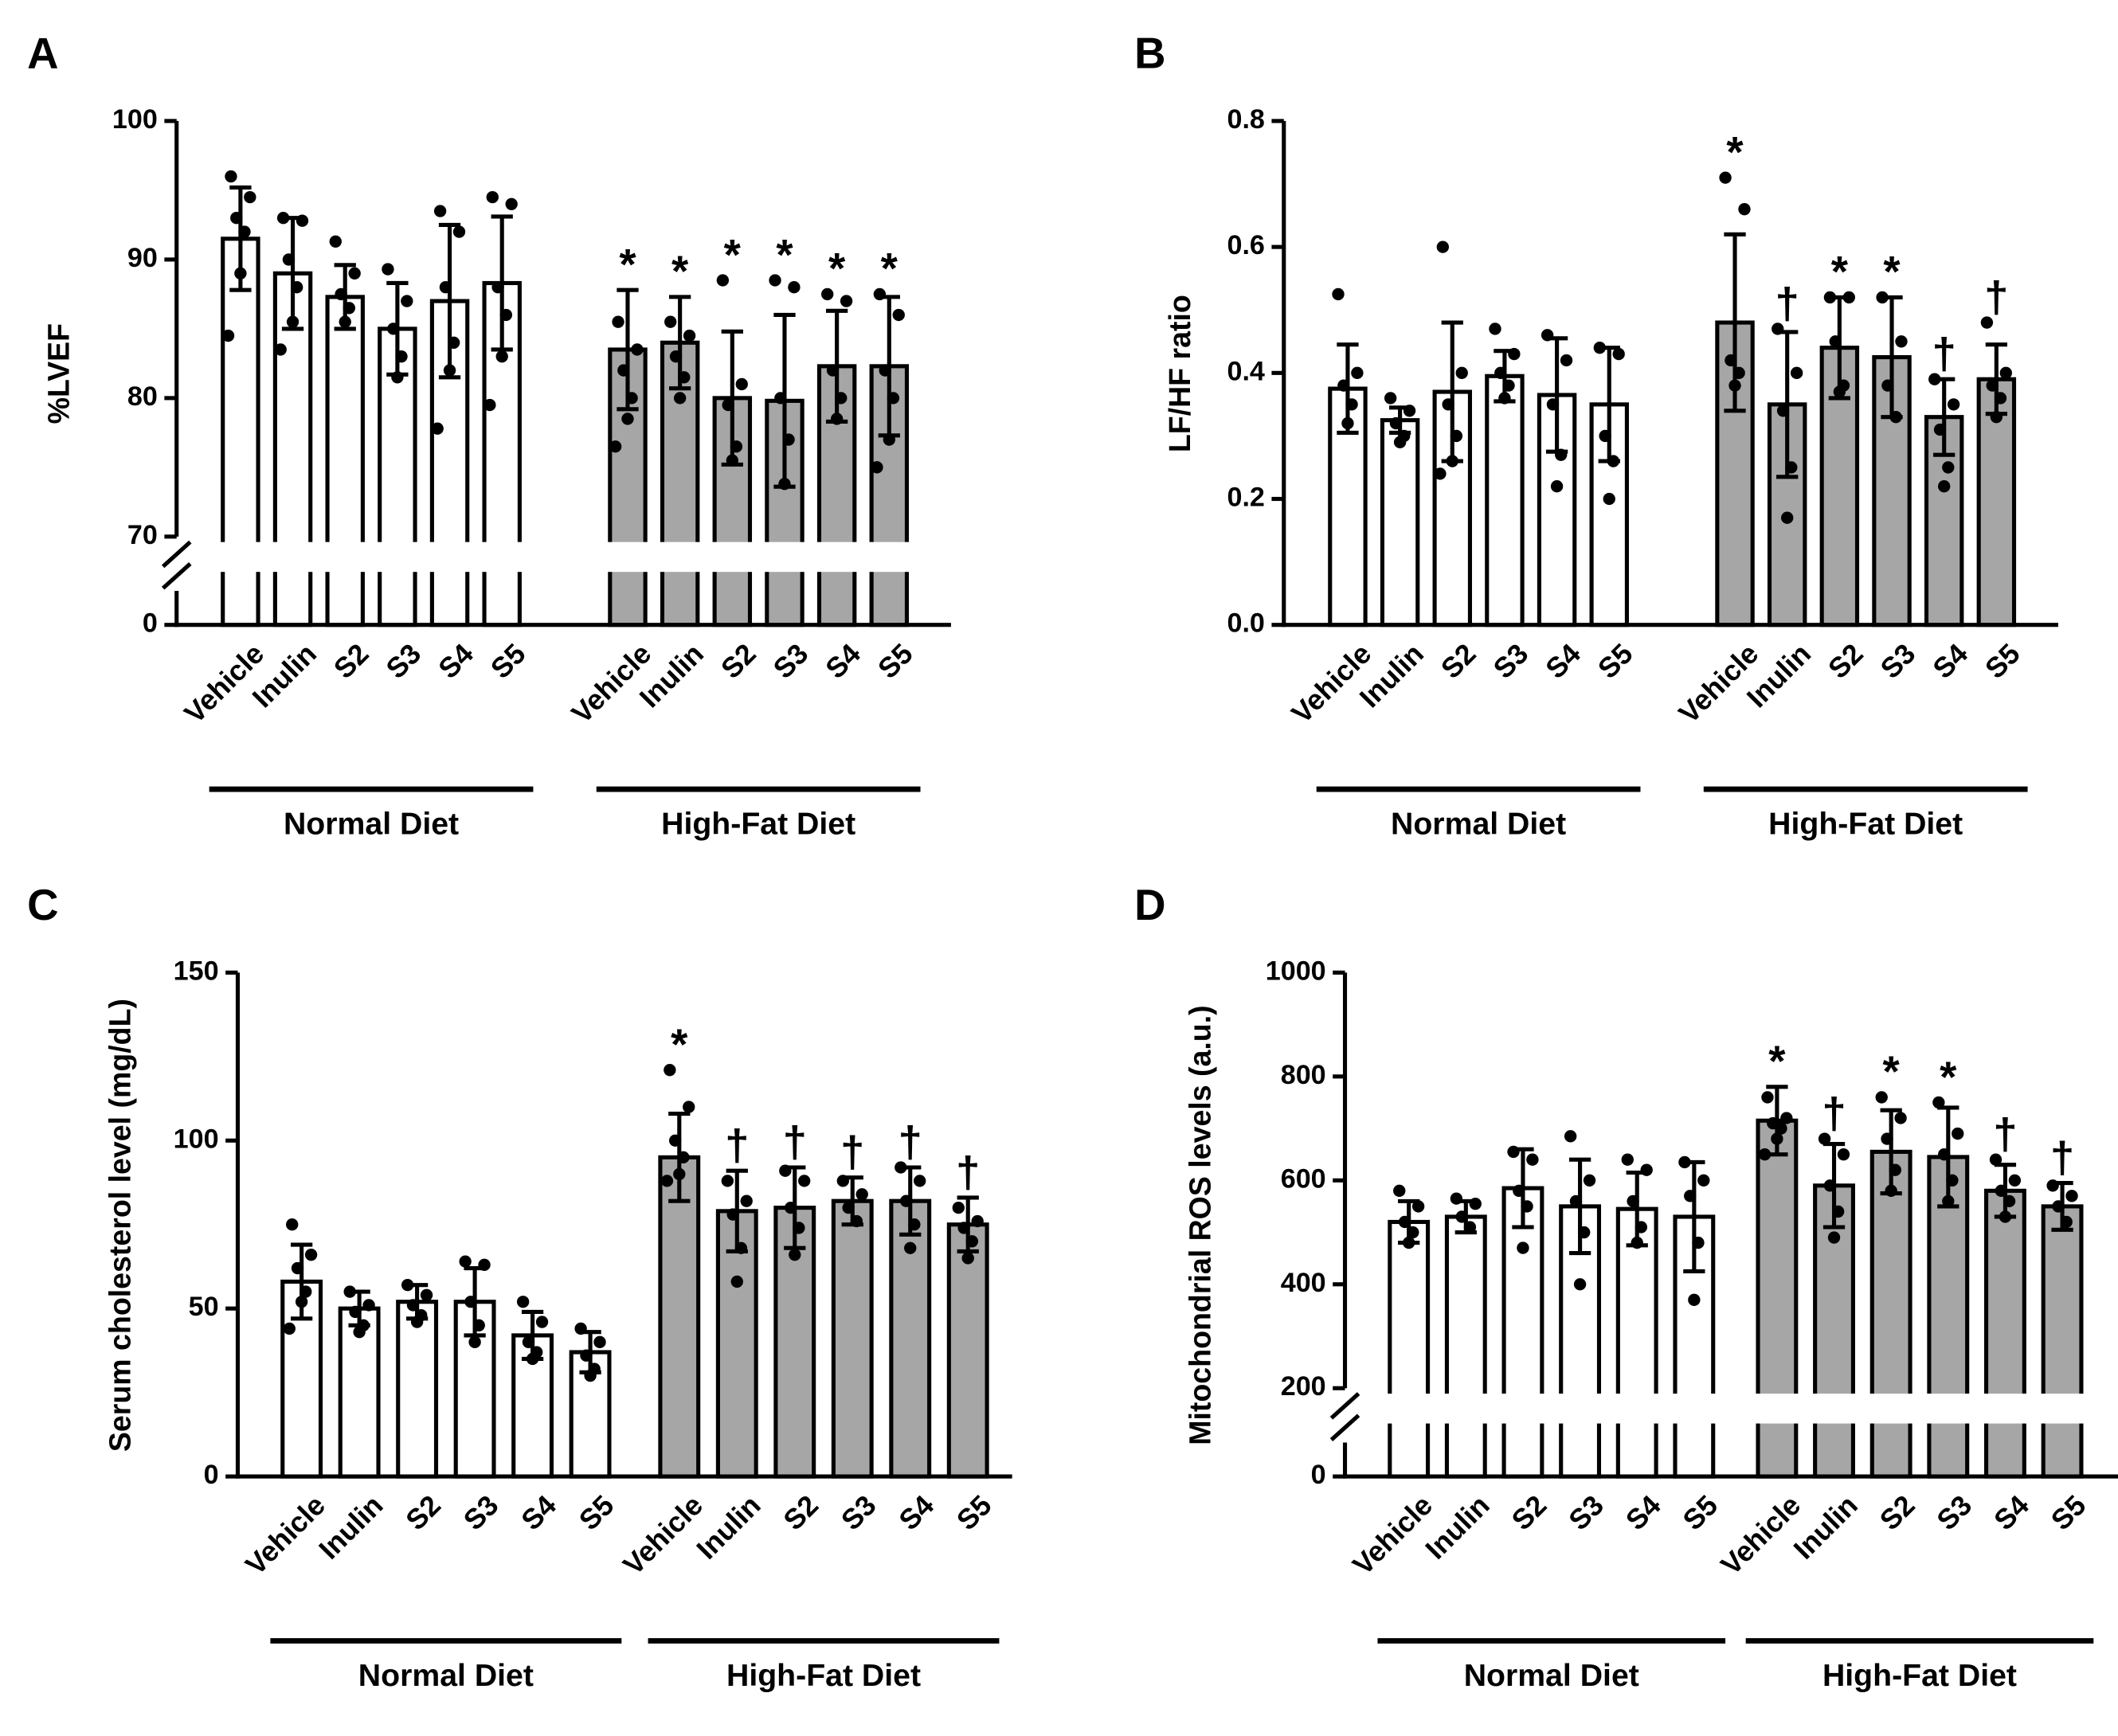 The height and width of the screenshot is (1736, 2118). Describe the element at coordinates (449, 301) in the screenshot. I see `error-bar` at that location.